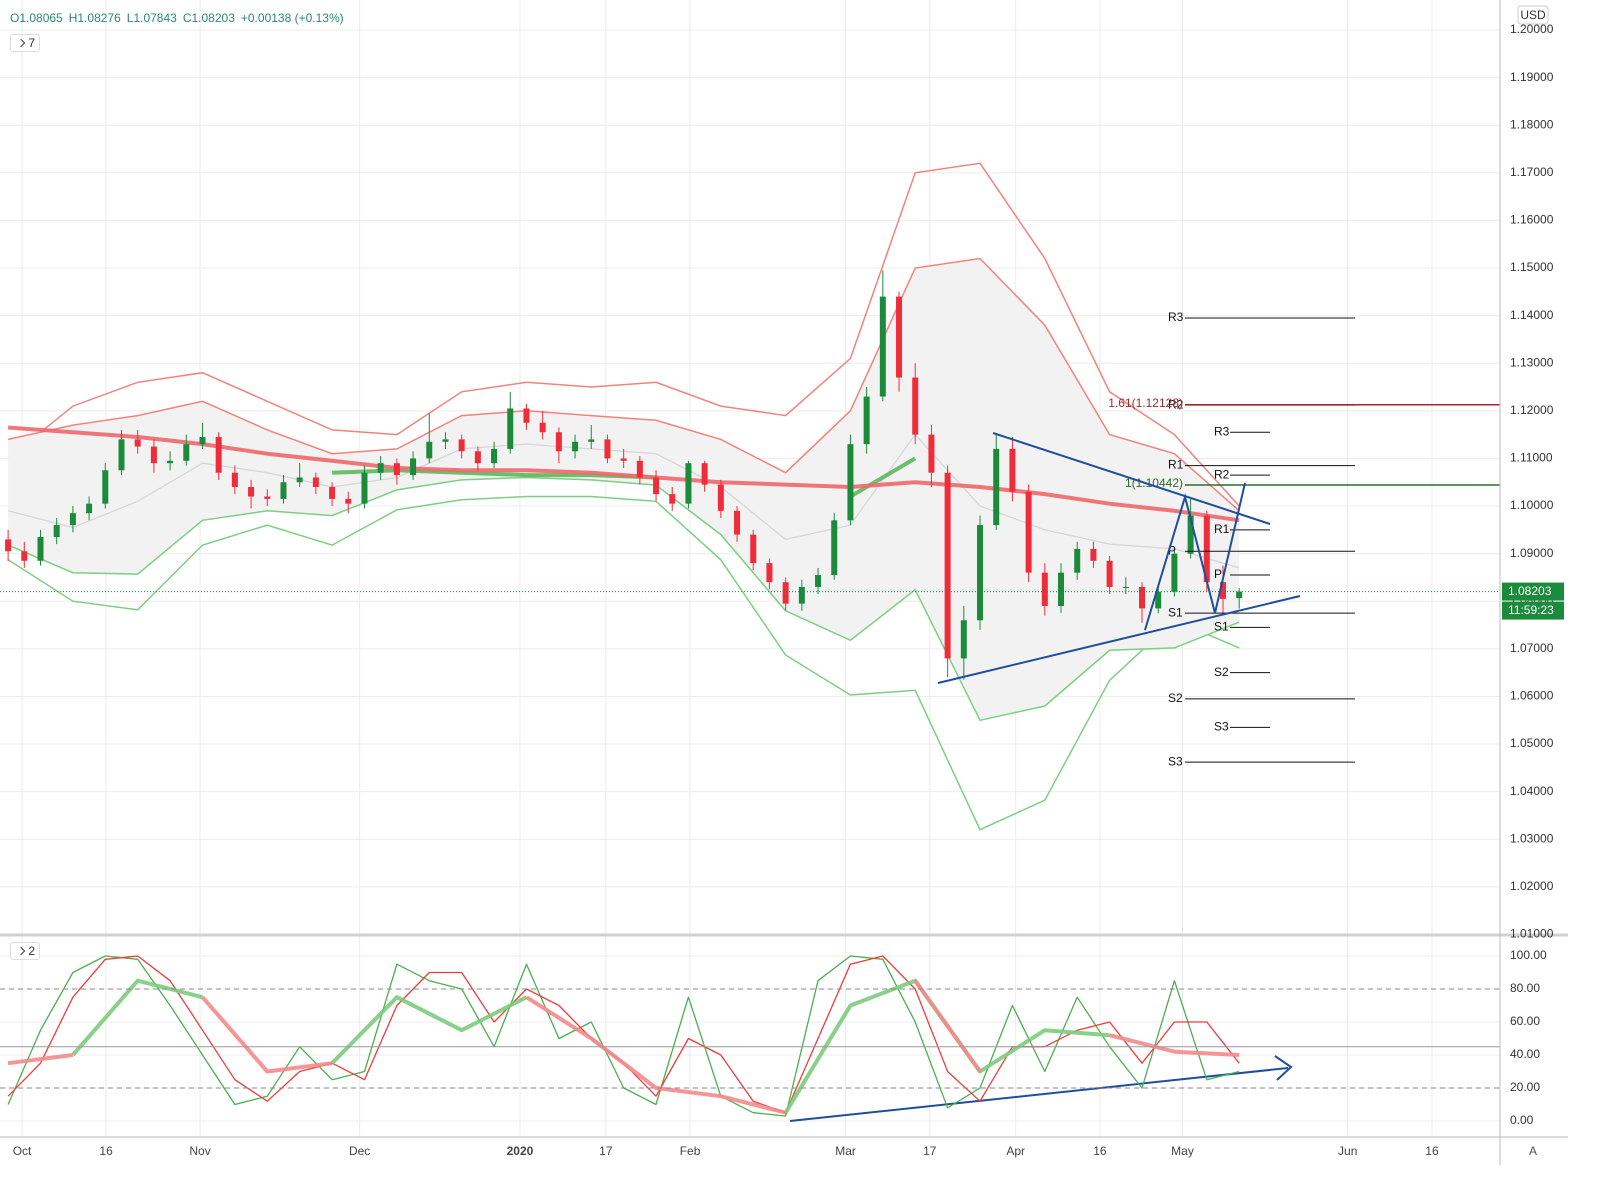 The height and width of the screenshot is (1189, 1599). What do you see at coordinates (208, 18) in the screenshot?
I see `close: C1.08203` at bounding box center [208, 18].